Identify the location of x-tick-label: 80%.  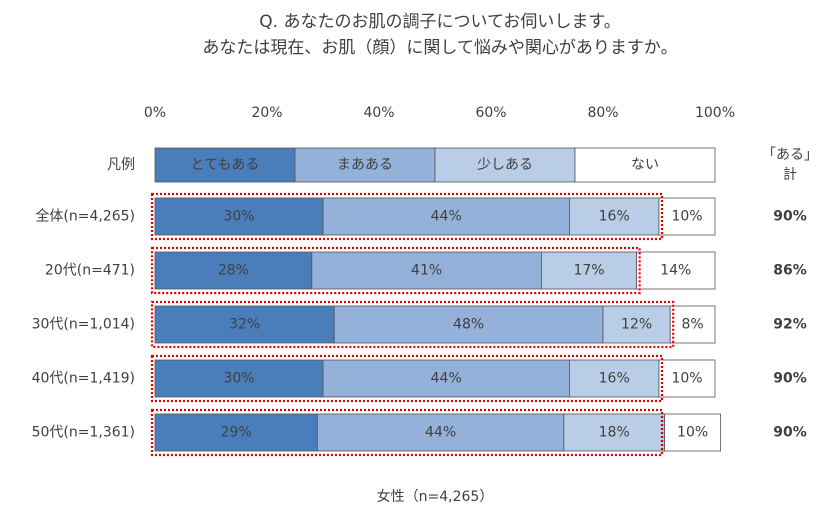
(602, 113).